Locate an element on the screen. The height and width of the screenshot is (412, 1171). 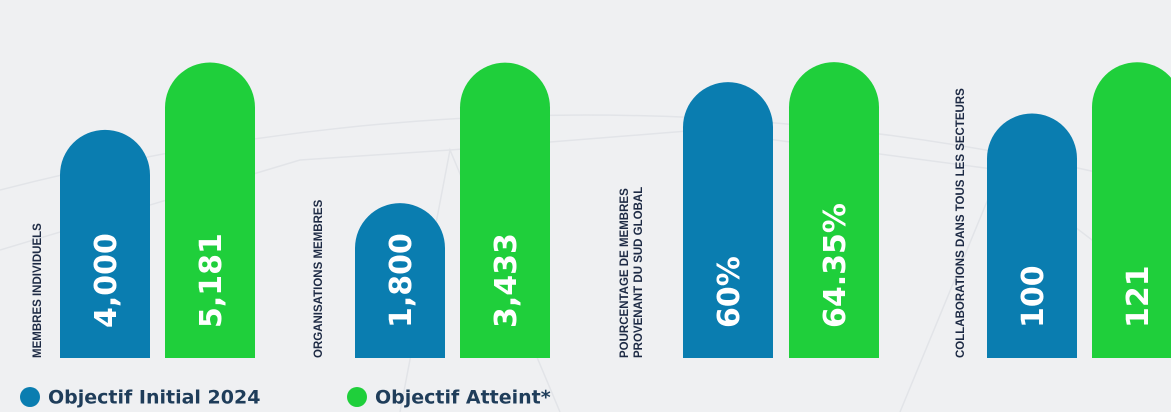
legend-label: Objectif Initial 2024 is located at coordinates (154, 398).